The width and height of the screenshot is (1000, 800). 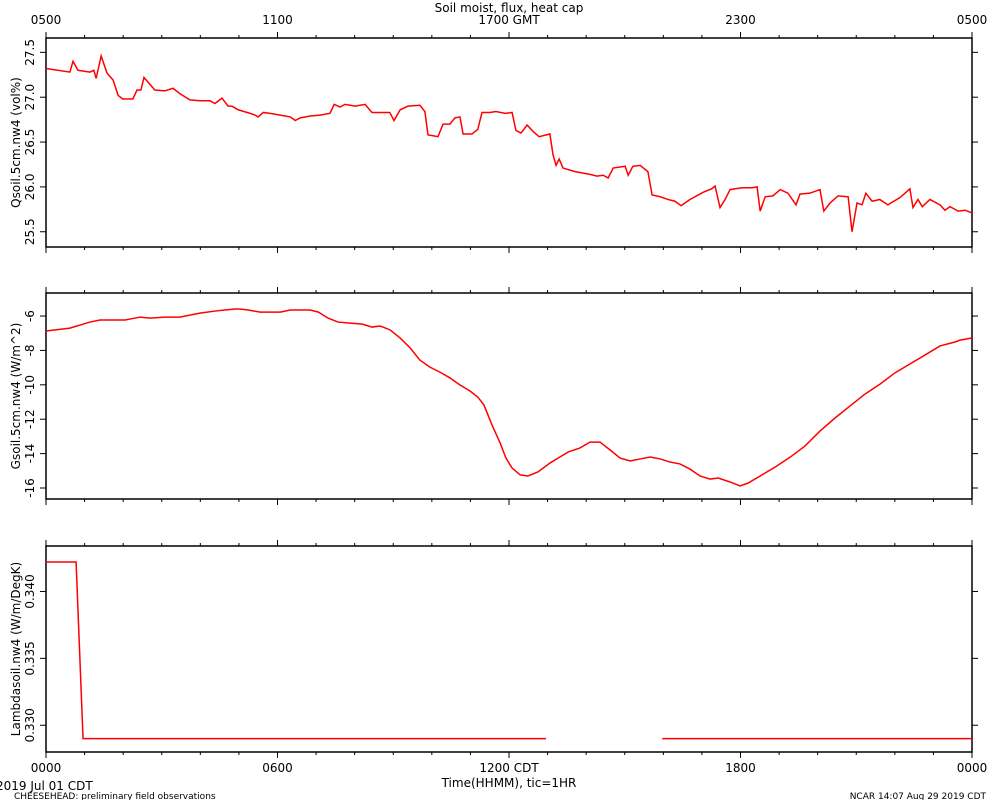 What do you see at coordinates (30, 187) in the screenshot?
I see `y-tick-label: 26.0` at bounding box center [30, 187].